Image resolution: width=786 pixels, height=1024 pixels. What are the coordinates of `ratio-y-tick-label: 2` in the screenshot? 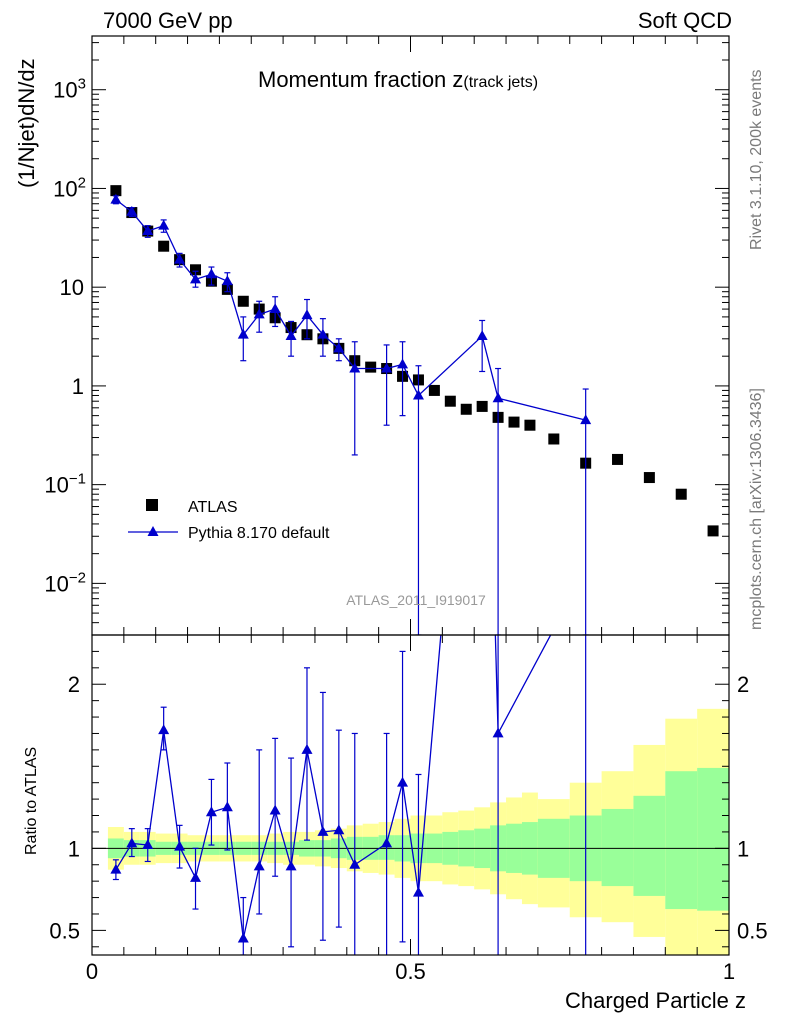 It's located at (74, 684).